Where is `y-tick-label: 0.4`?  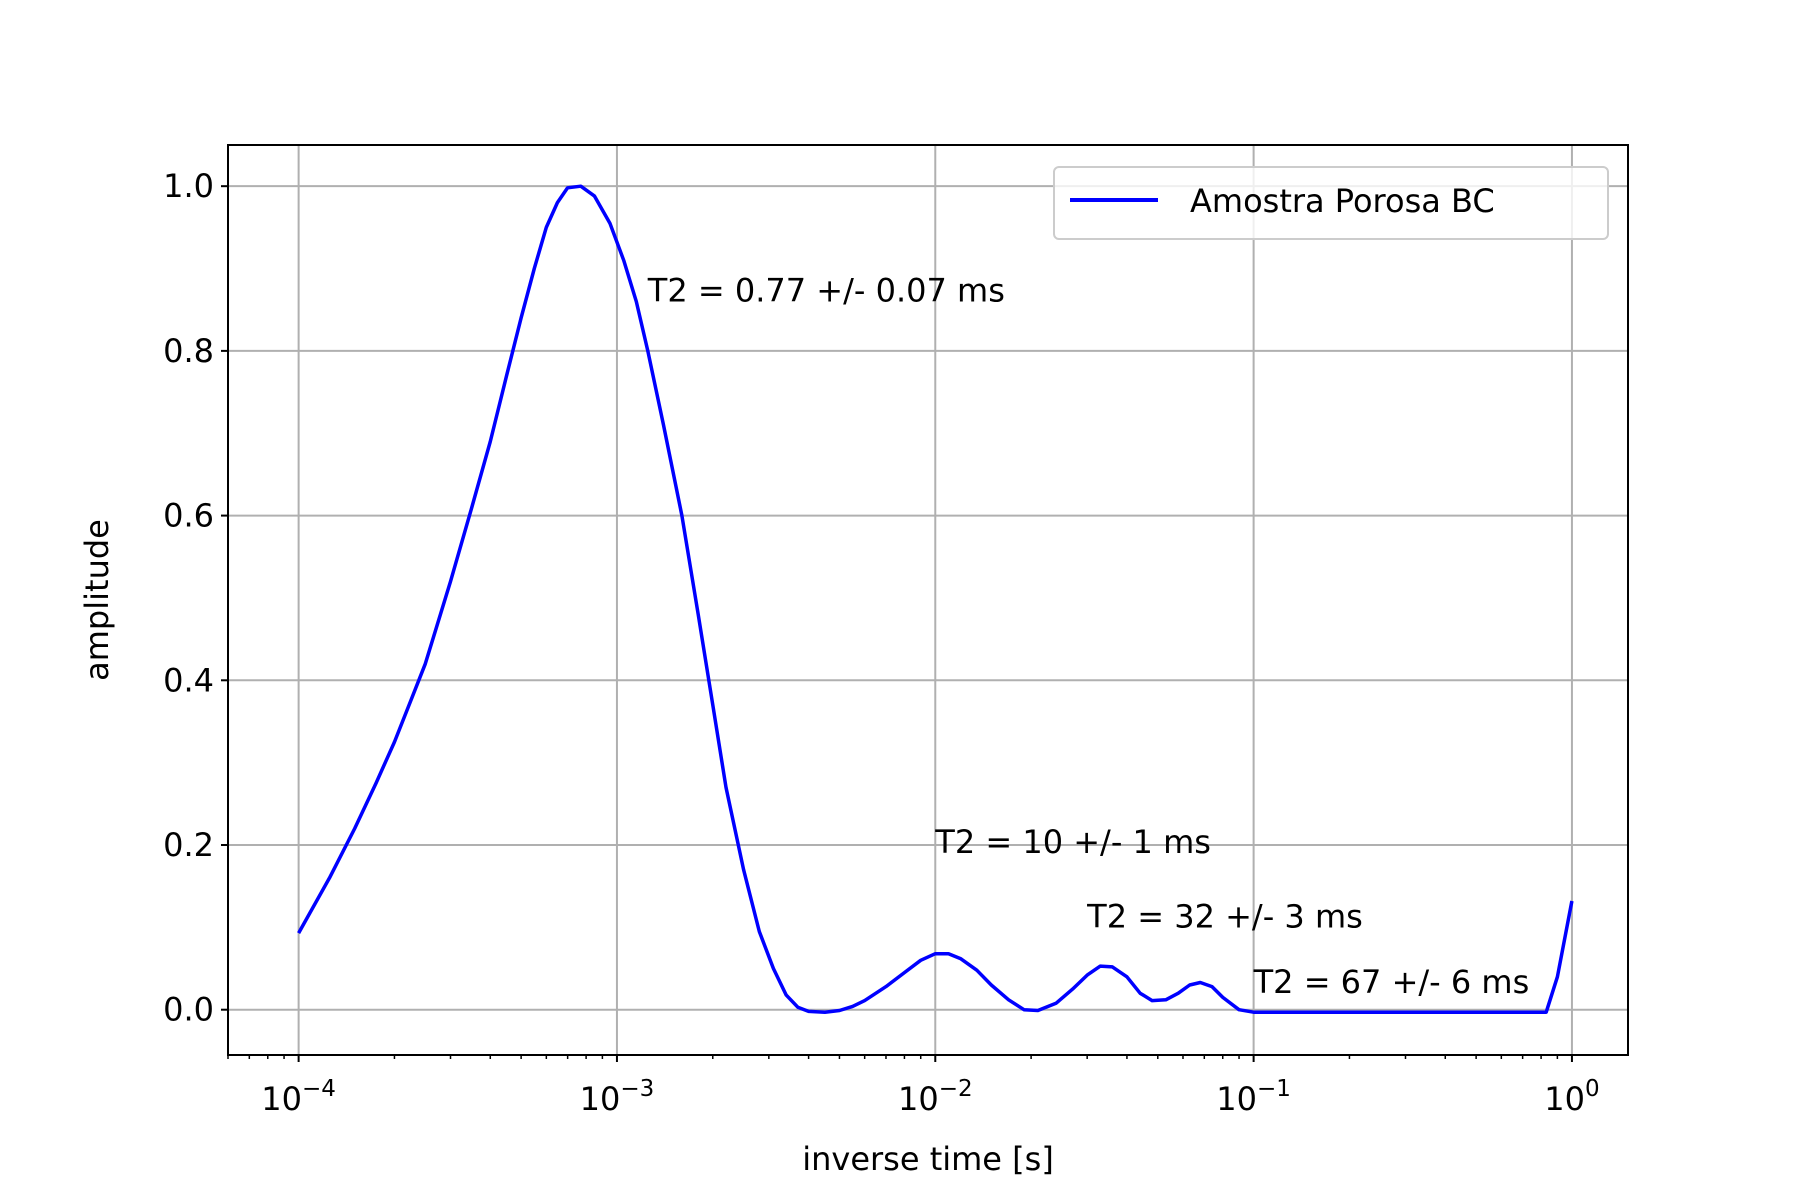
y-tick-label: 0.4 is located at coordinates (188, 680).